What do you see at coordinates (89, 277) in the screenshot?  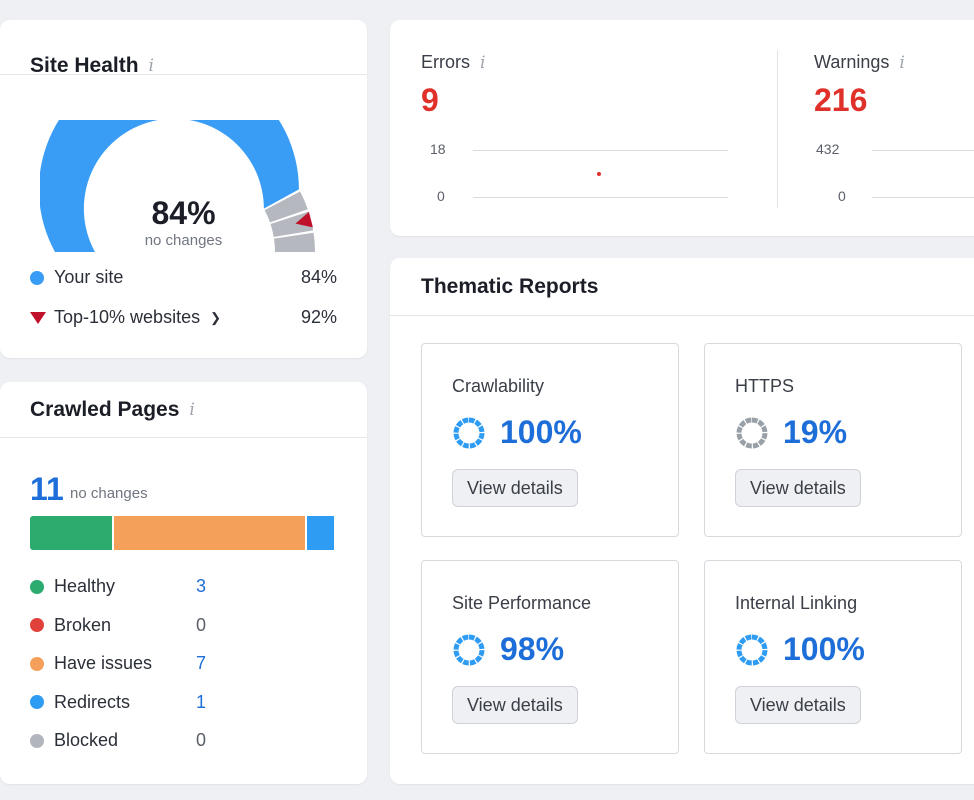 I see `legend-your-site-label: Your site` at bounding box center [89, 277].